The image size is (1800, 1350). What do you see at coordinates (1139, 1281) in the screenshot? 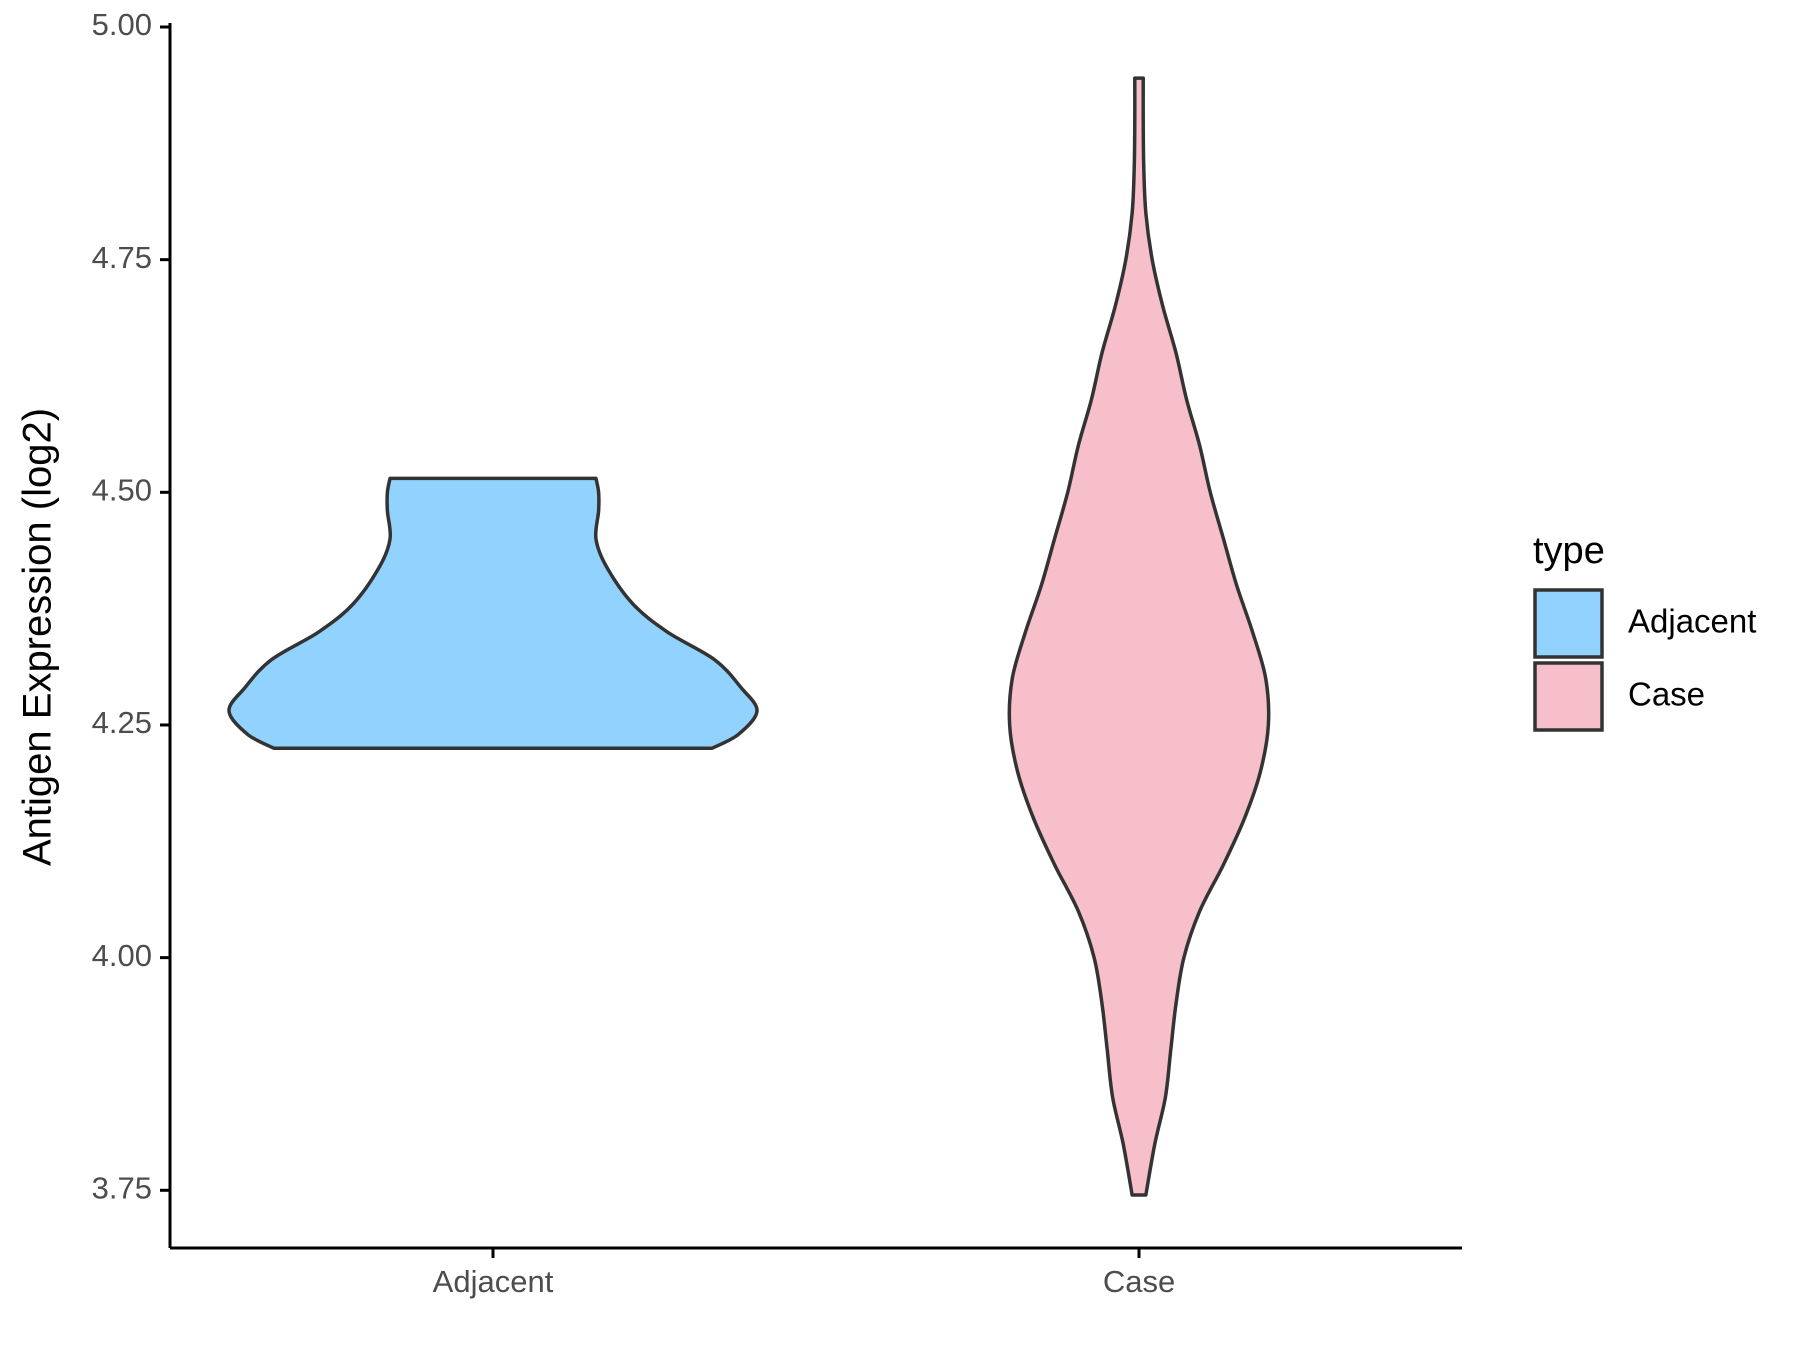
I see `x-tick-label: Case` at bounding box center [1139, 1281].